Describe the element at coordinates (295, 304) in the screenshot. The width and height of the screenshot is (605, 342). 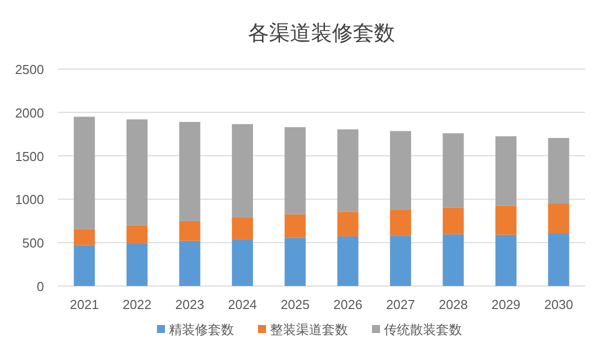
I see `x-tick-label: 2025` at that location.